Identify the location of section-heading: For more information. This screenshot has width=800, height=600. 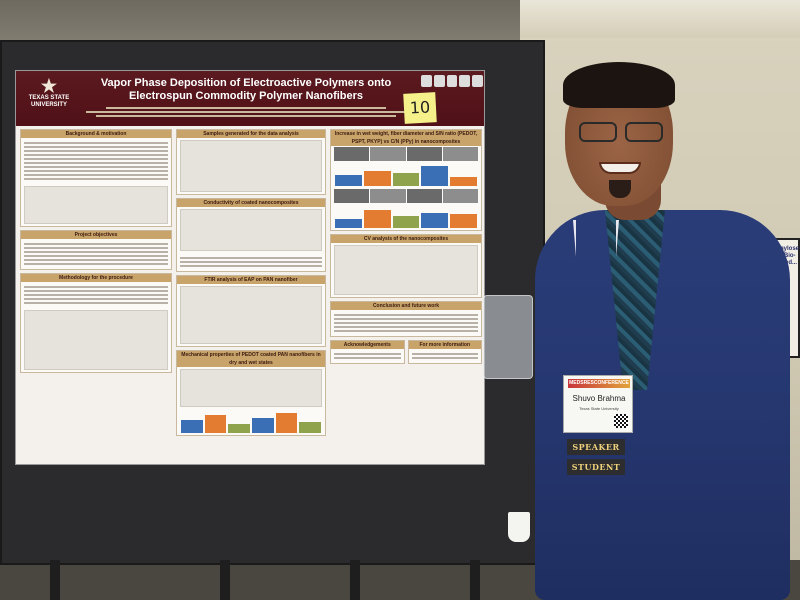
(444, 345).